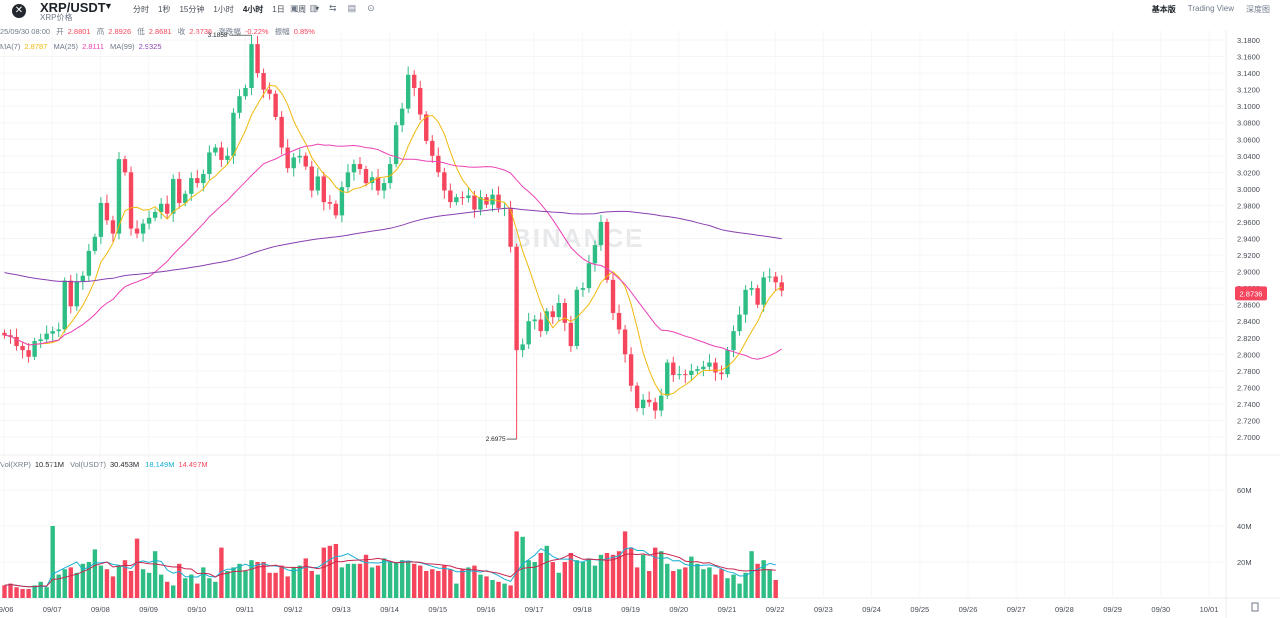  Describe the element at coordinates (253, 9) in the screenshot. I see `interval-tab-active: 4小时` at that location.